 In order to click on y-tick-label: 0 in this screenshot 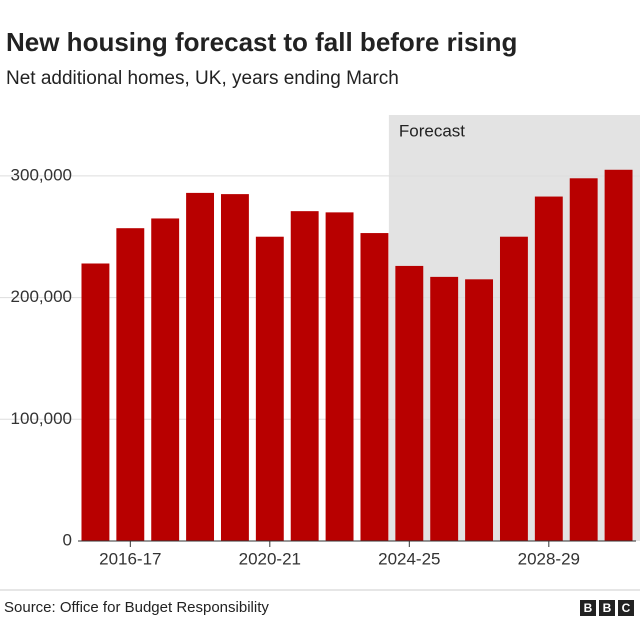, I will do `click(67, 539)`.